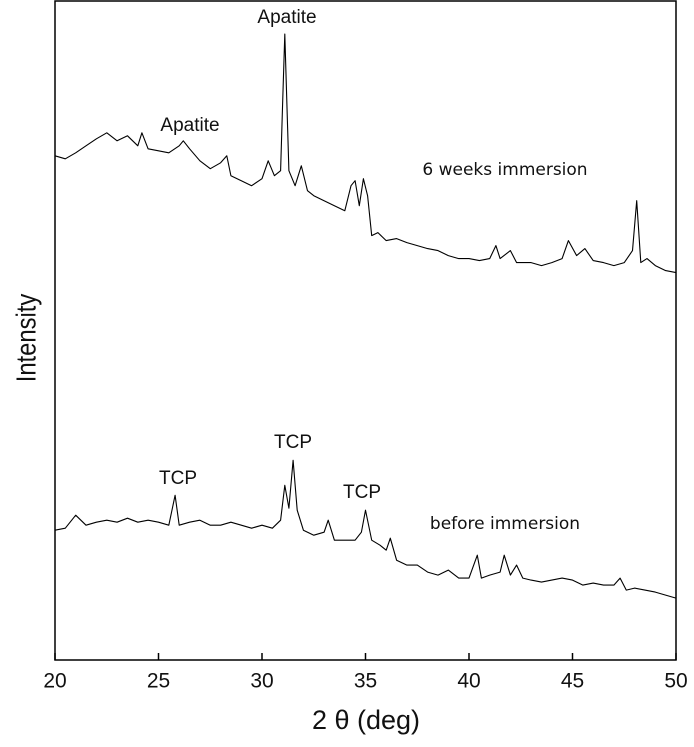 This screenshot has height=747, width=694. I want to click on x-tick-label: 25, so click(158, 681).